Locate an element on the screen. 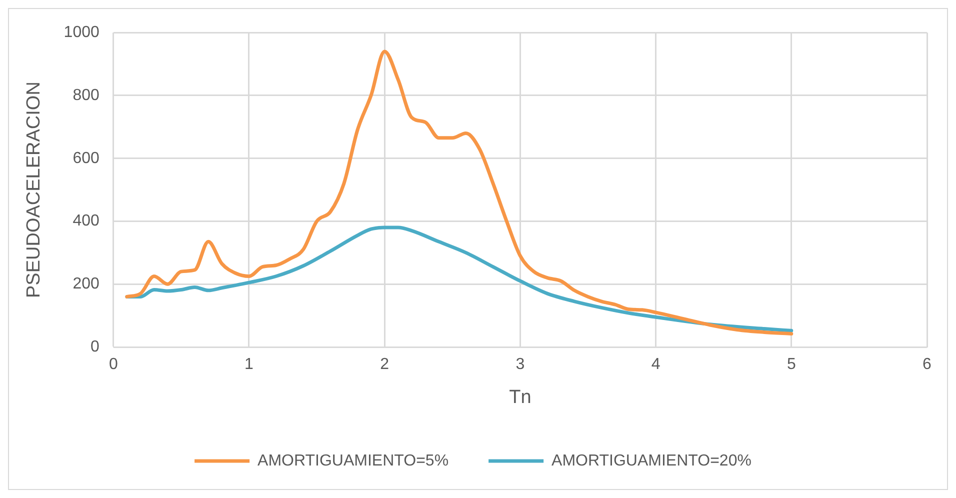 The image size is (956, 498). y-tick-label: 1000 is located at coordinates (82, 33).